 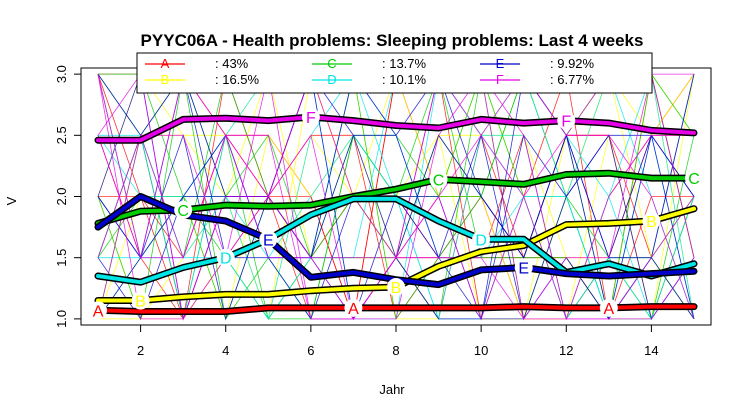 I want to click on y-tick-label: 1.0, so click(x=61, y=319).